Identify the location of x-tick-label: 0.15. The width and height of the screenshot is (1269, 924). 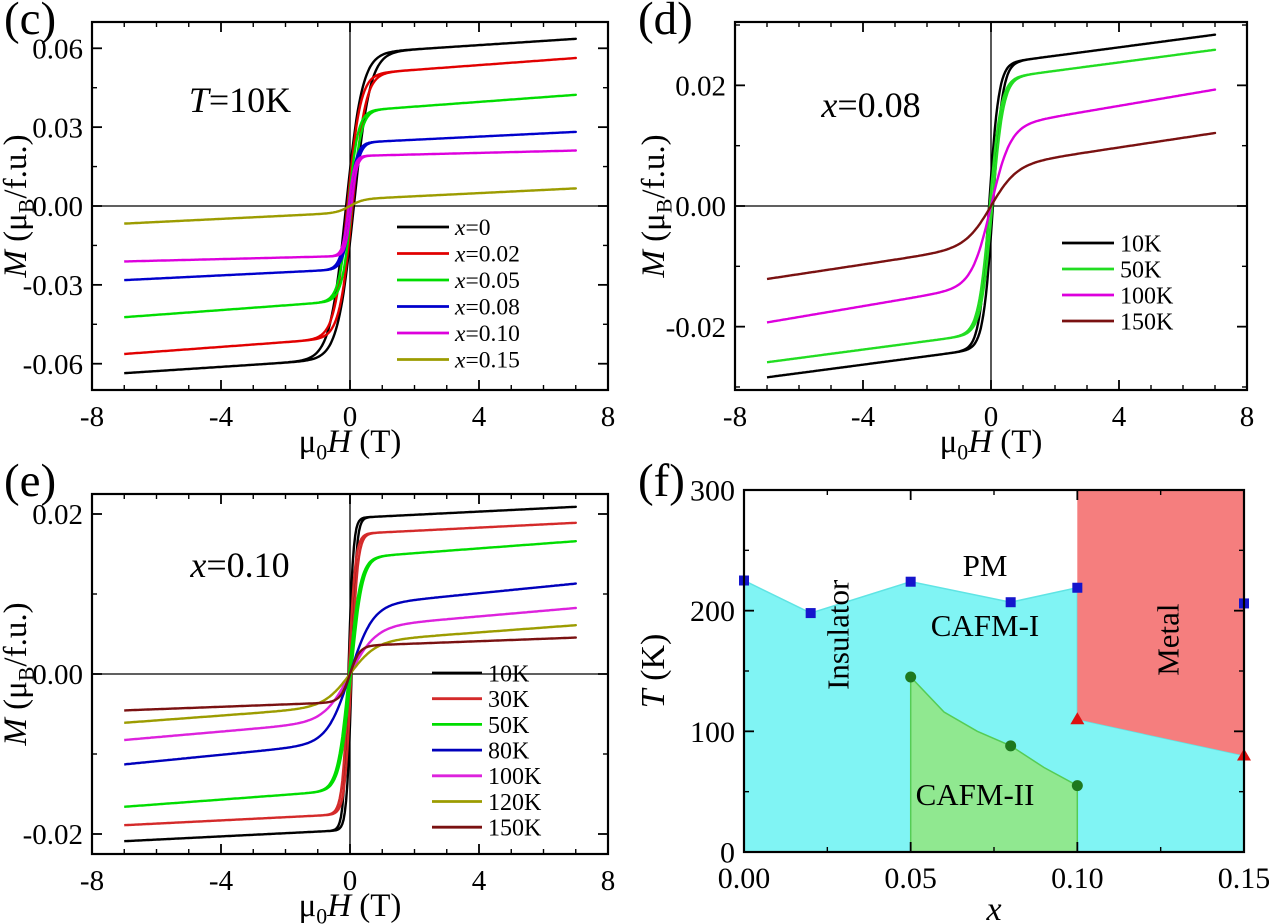
(1243, 878).